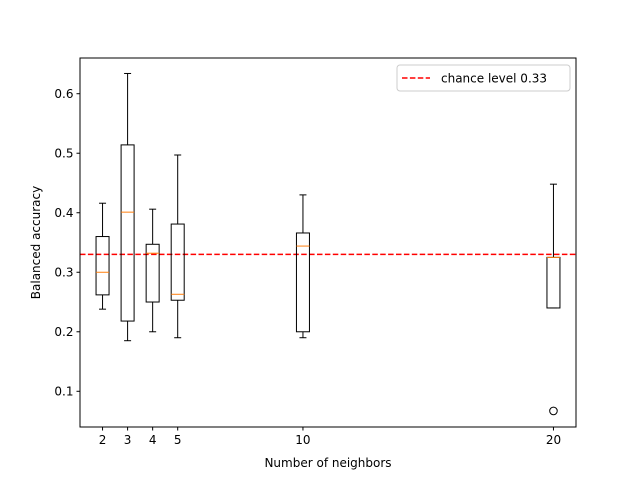 The image size is (640, 480). I want to click on x-tick-label: 3, so click(128, 440).